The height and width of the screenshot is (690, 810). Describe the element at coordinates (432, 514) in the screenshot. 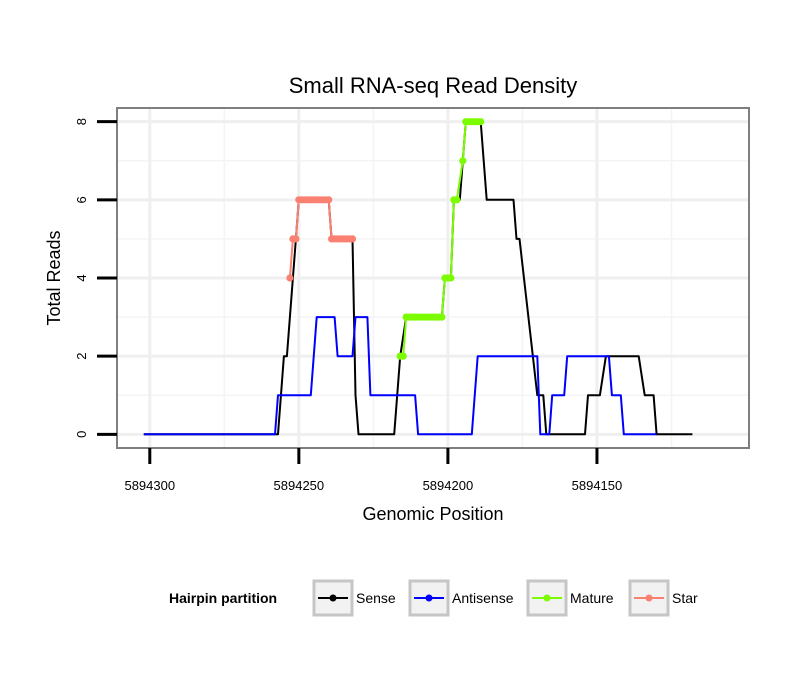

I see `x-axis-label: Genomic Position` at that location.